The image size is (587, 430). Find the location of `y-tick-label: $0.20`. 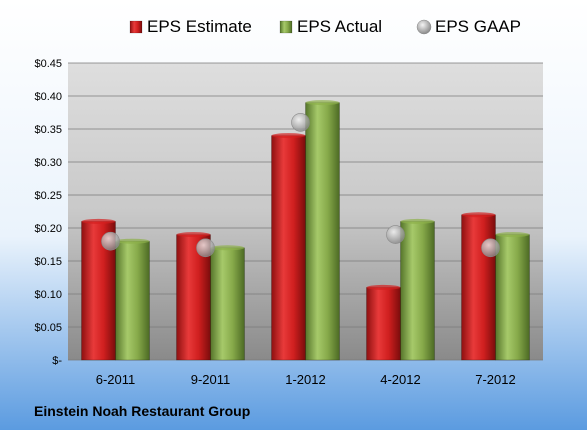

y-tick-label: $0.20 is located at coordinates (48, 229).